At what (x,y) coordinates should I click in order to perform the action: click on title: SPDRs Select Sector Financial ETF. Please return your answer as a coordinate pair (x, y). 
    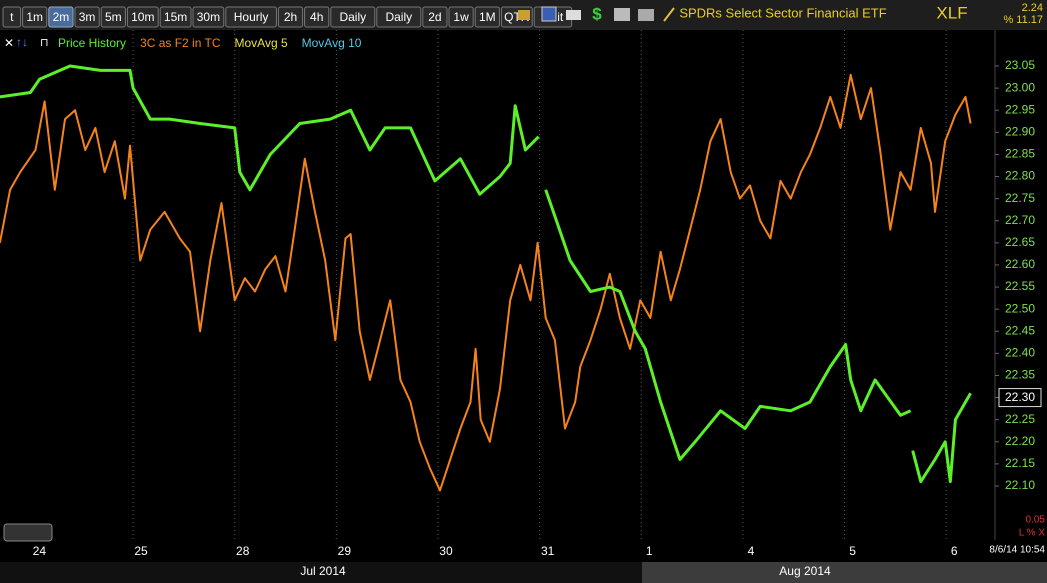
    Looking at the image, I should click on (782, 12).